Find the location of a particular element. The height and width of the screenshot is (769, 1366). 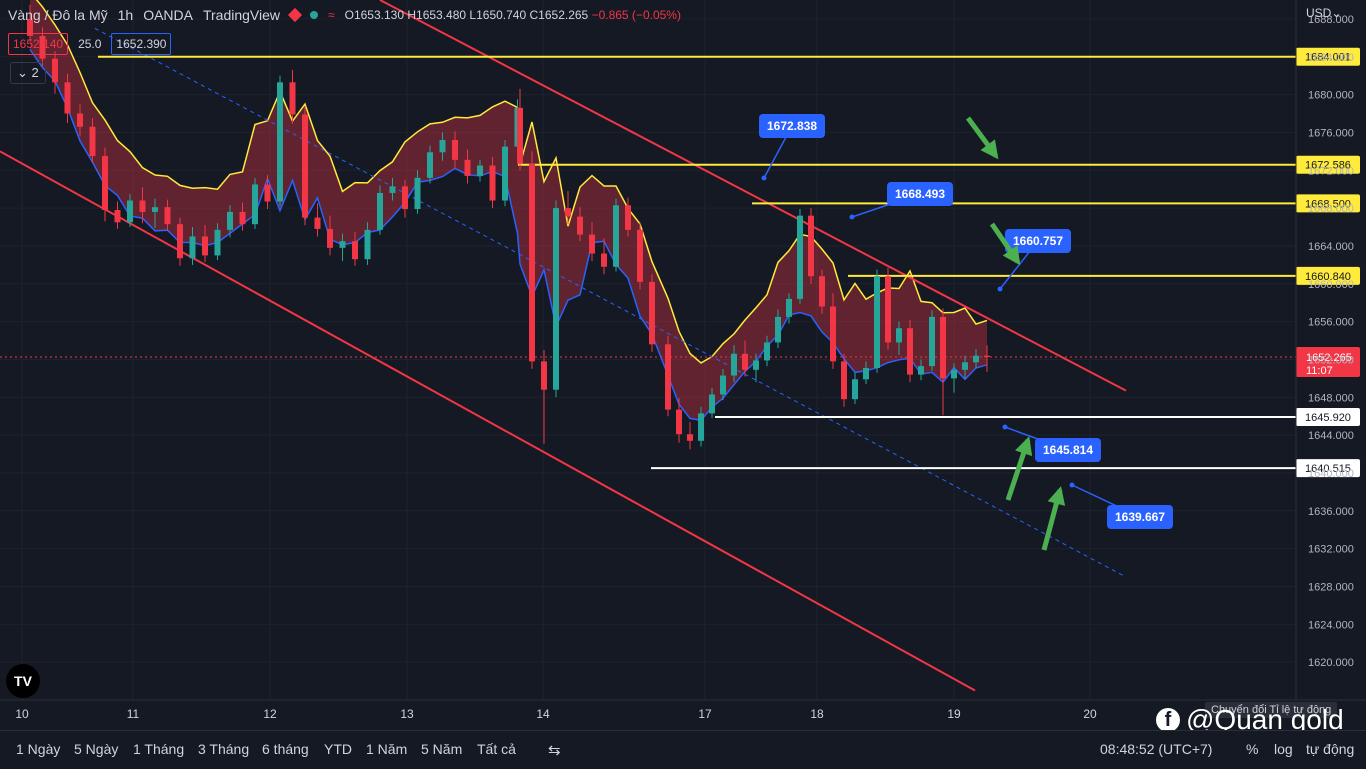

time-tick-label: 11 is located at coordinates (133, 714).